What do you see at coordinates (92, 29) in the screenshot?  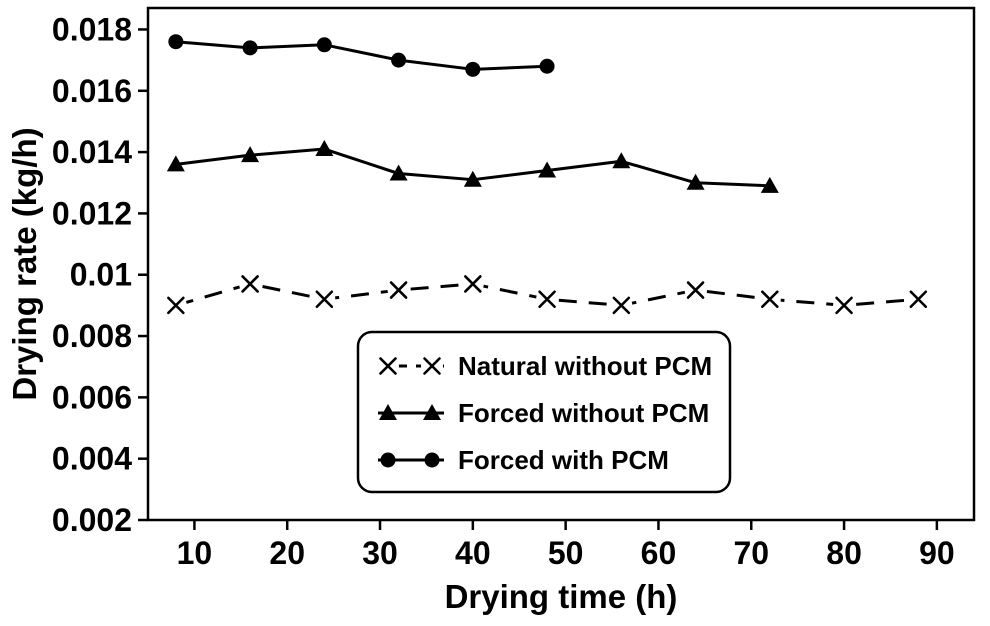 I see `y-axis-tick-label: 0.018` at bounding box center [92, 29].